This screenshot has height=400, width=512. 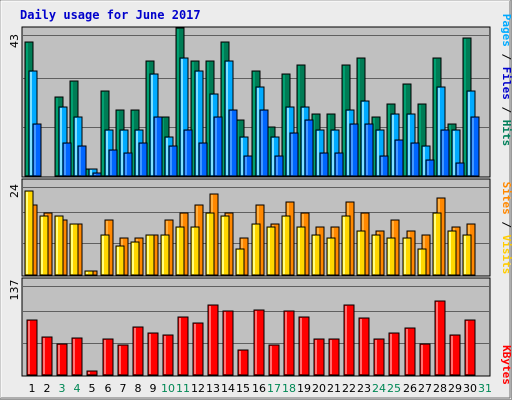 What do you see at coordinates (470, 388) in the screenshot?
I see `x-tick-label-30: 30` at bounding box center [470, 388].